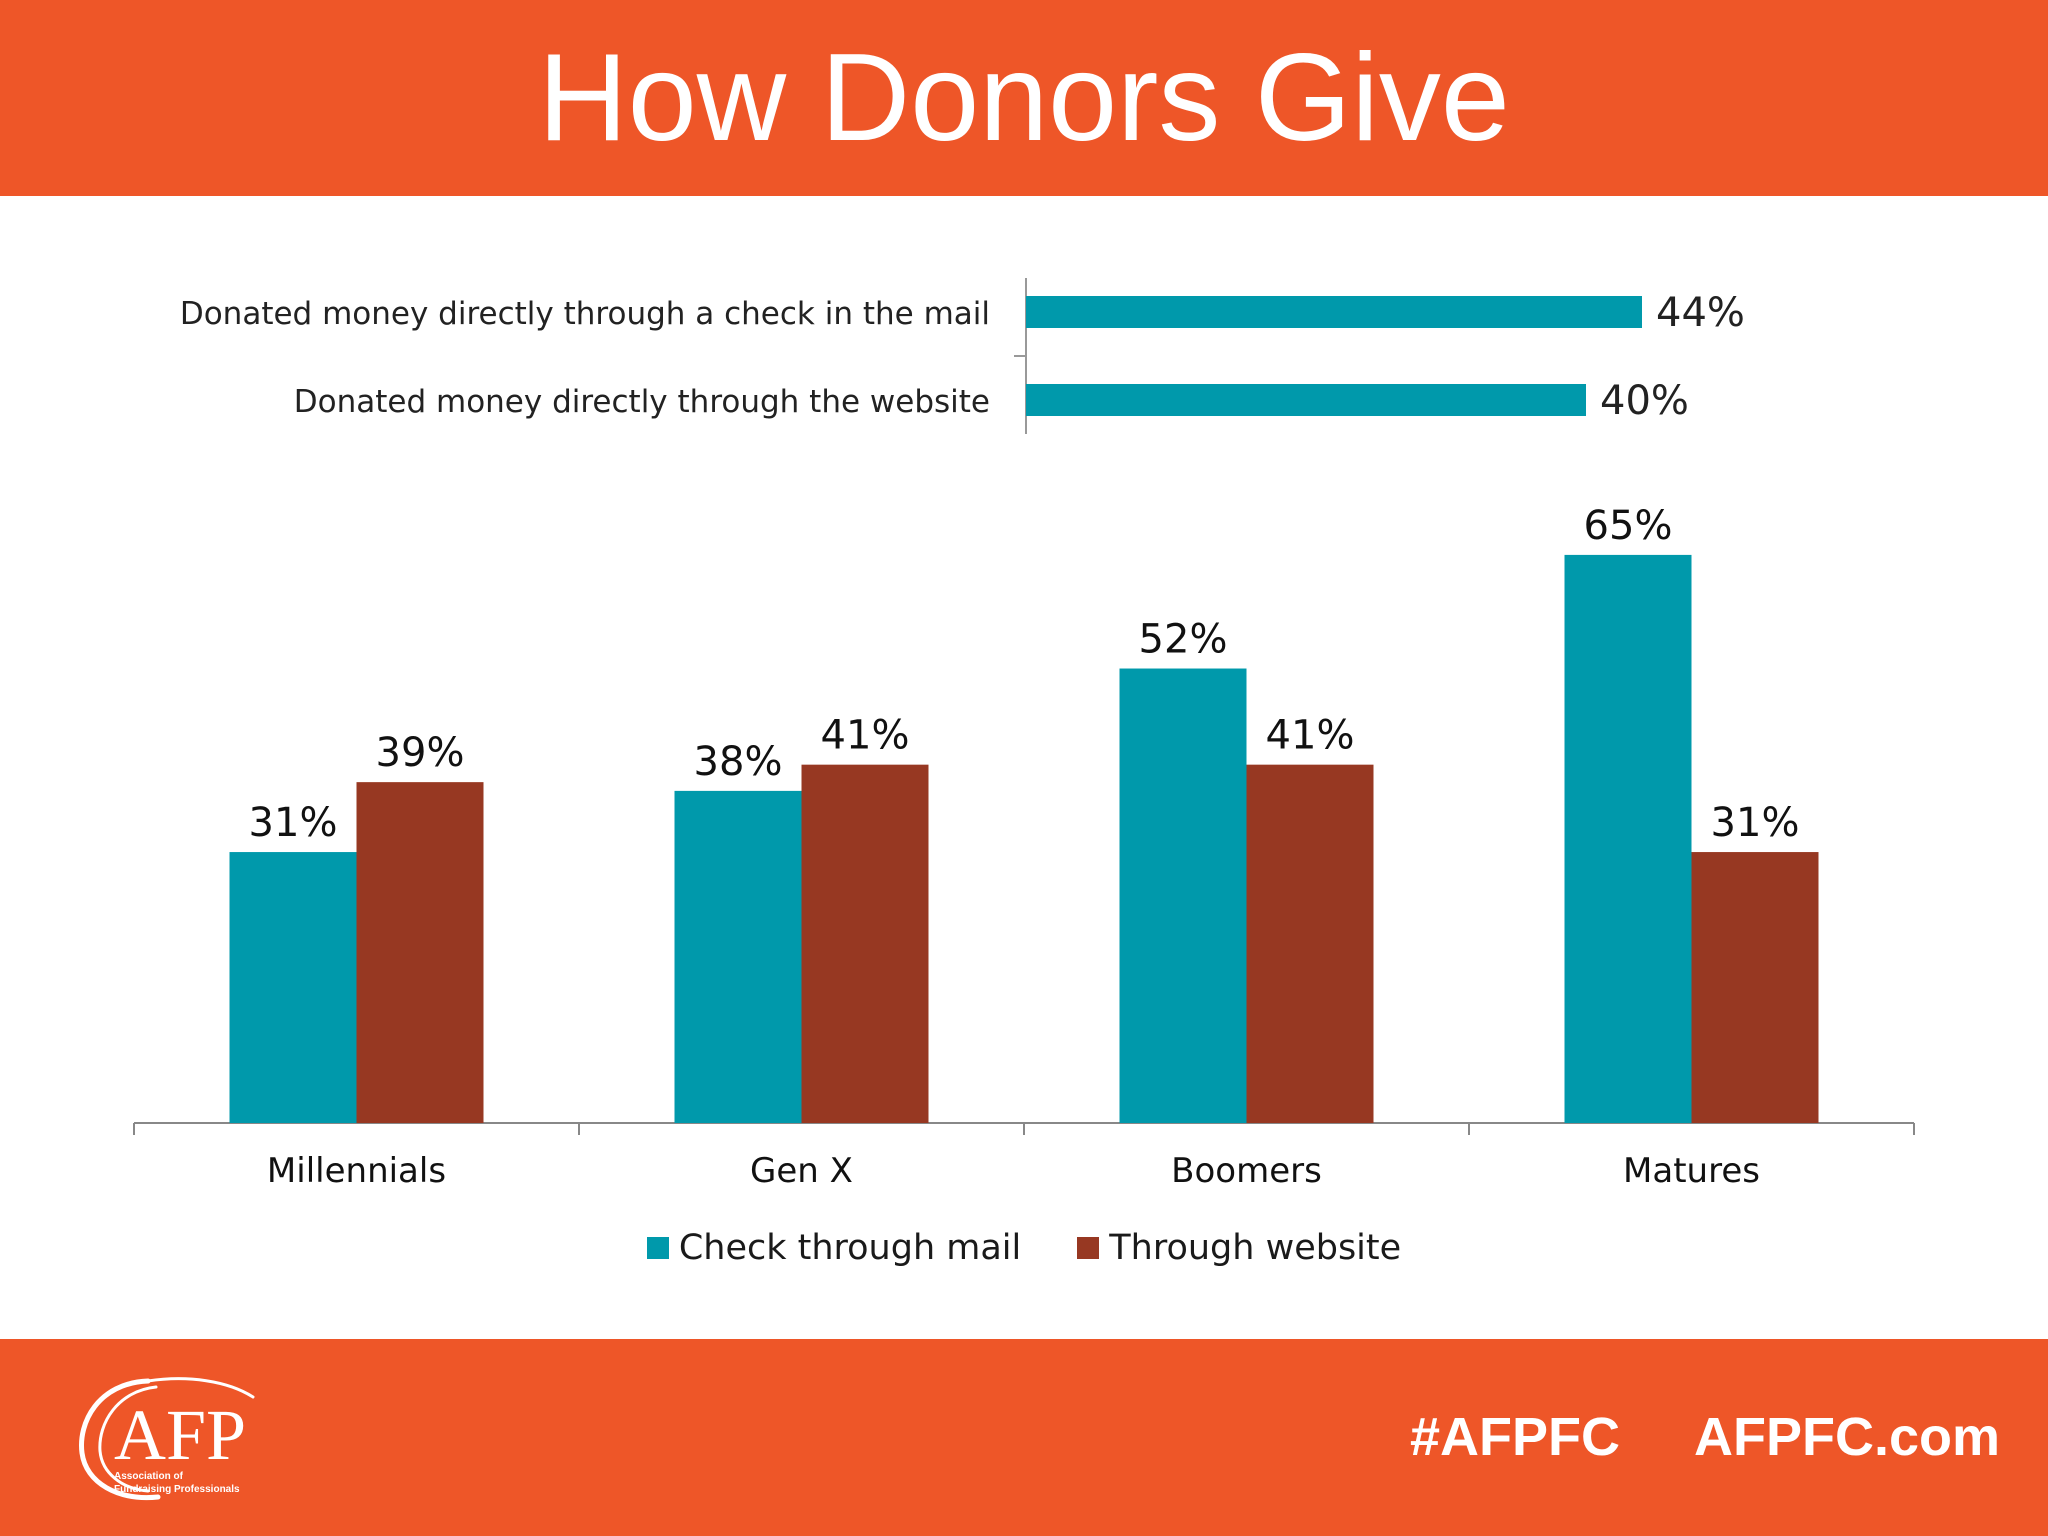 The image size is (2048, 1536). I want to click on chart-legend: Check through mail Through website, so click(1024, 1248).